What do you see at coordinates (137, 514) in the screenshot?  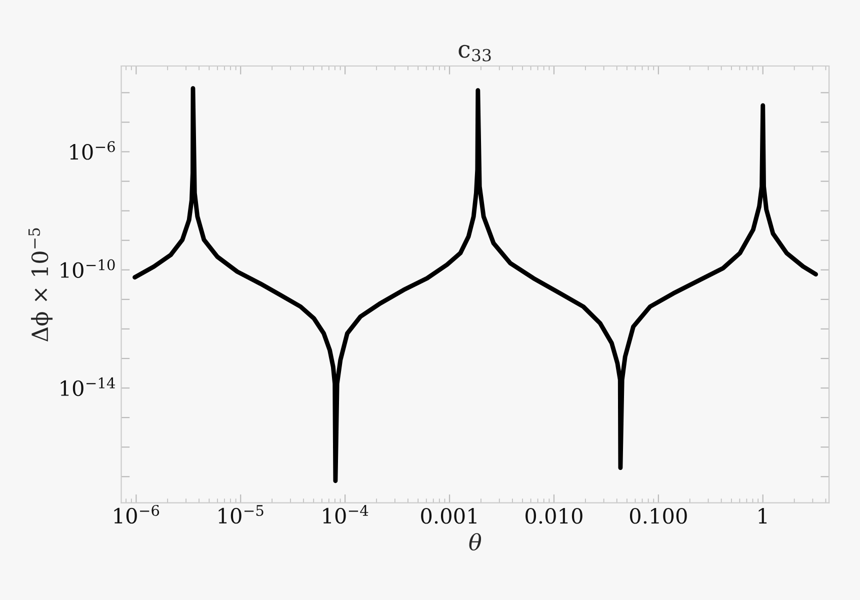 I see `x-tick-label: 10$^{−6}$` at bounding box center [137, 514].